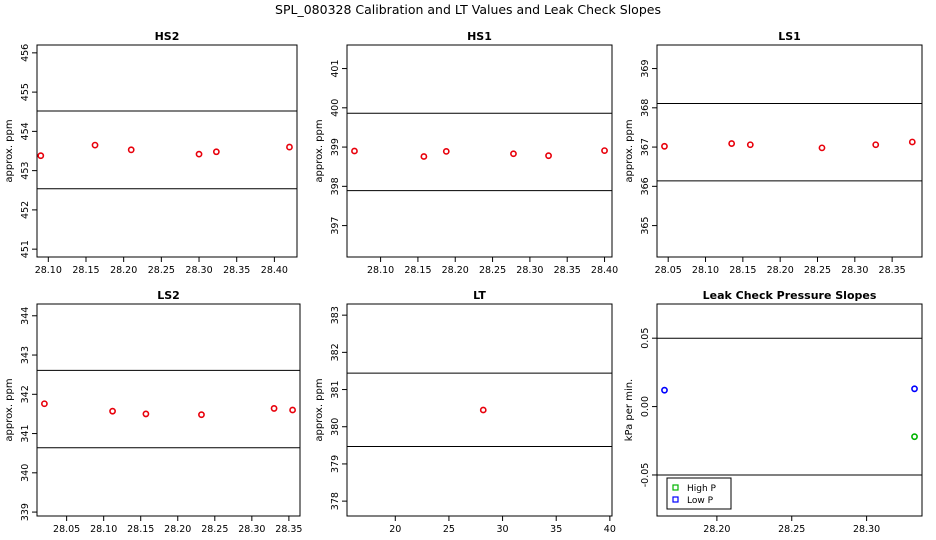  What do you see at coordinates (335, 501) in the screenshot?
I see `y-tick-label: 378` at bounding box center [335, 501].